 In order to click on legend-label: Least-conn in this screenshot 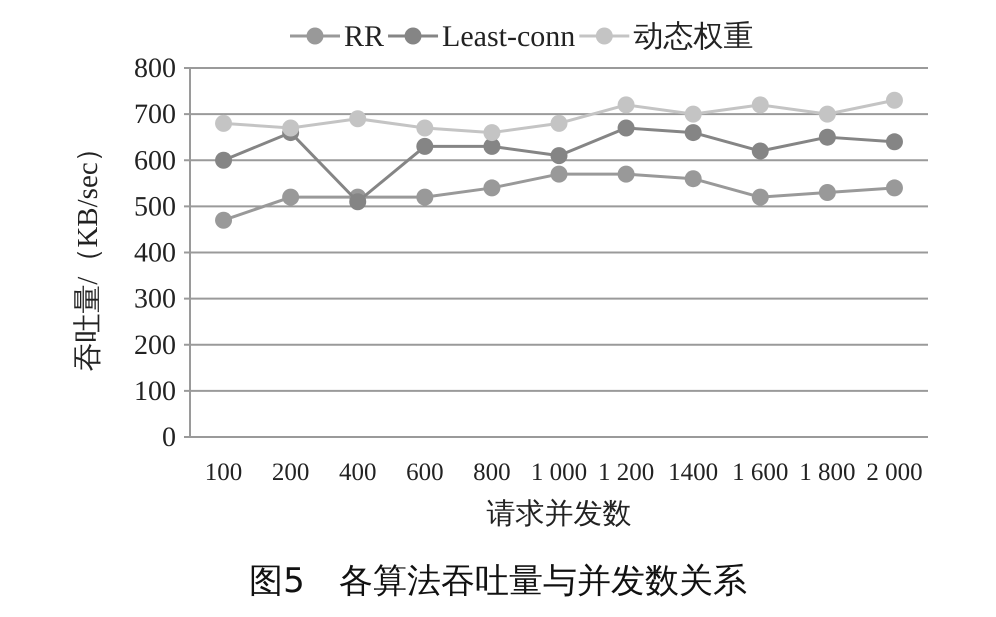, I will do `click(509, 36)`.